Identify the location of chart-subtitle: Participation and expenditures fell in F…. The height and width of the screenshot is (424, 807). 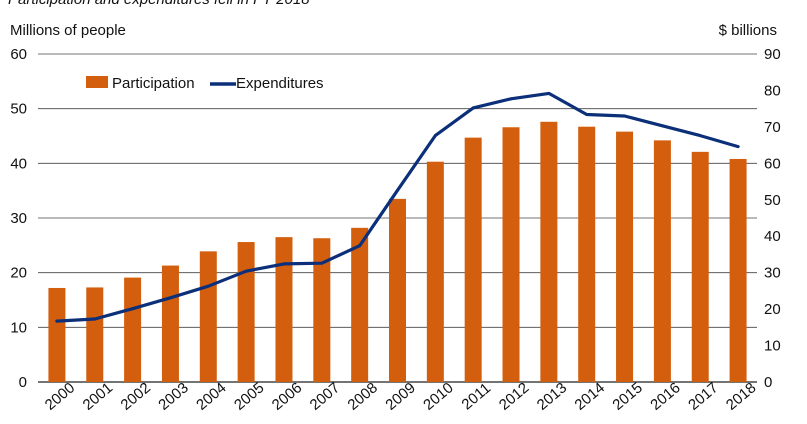
(159, 4).